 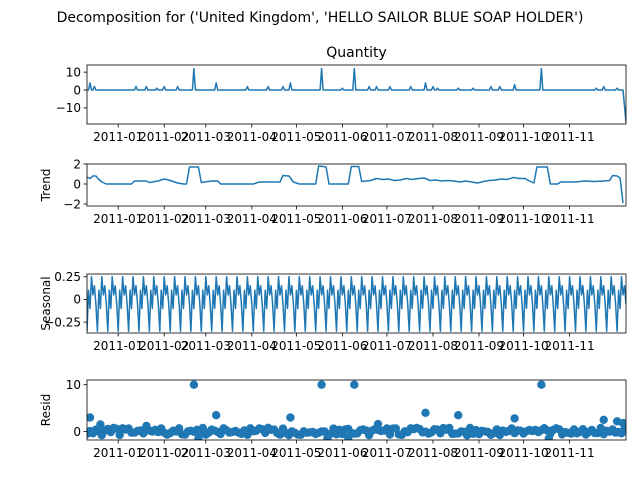 What do you see at coordinates (118, 453) in the screenshot?
I see `resid-xtick-label: 2011-01` at bounding box center [118, 453].